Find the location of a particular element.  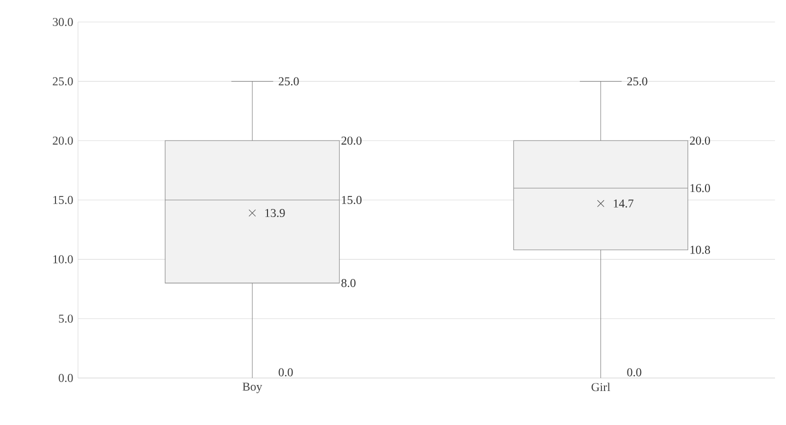

annotation: 15.0 is located at coordinates (352, 200).